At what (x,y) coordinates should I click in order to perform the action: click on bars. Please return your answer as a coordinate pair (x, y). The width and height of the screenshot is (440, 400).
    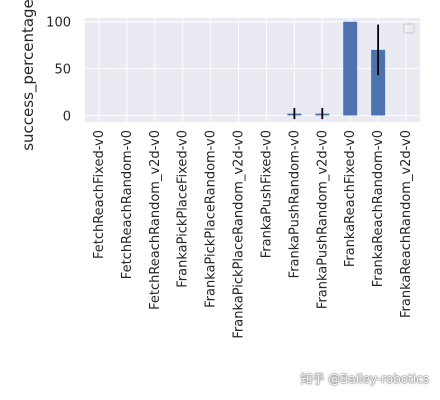
    Looking at the image, I should click on (336, 68).